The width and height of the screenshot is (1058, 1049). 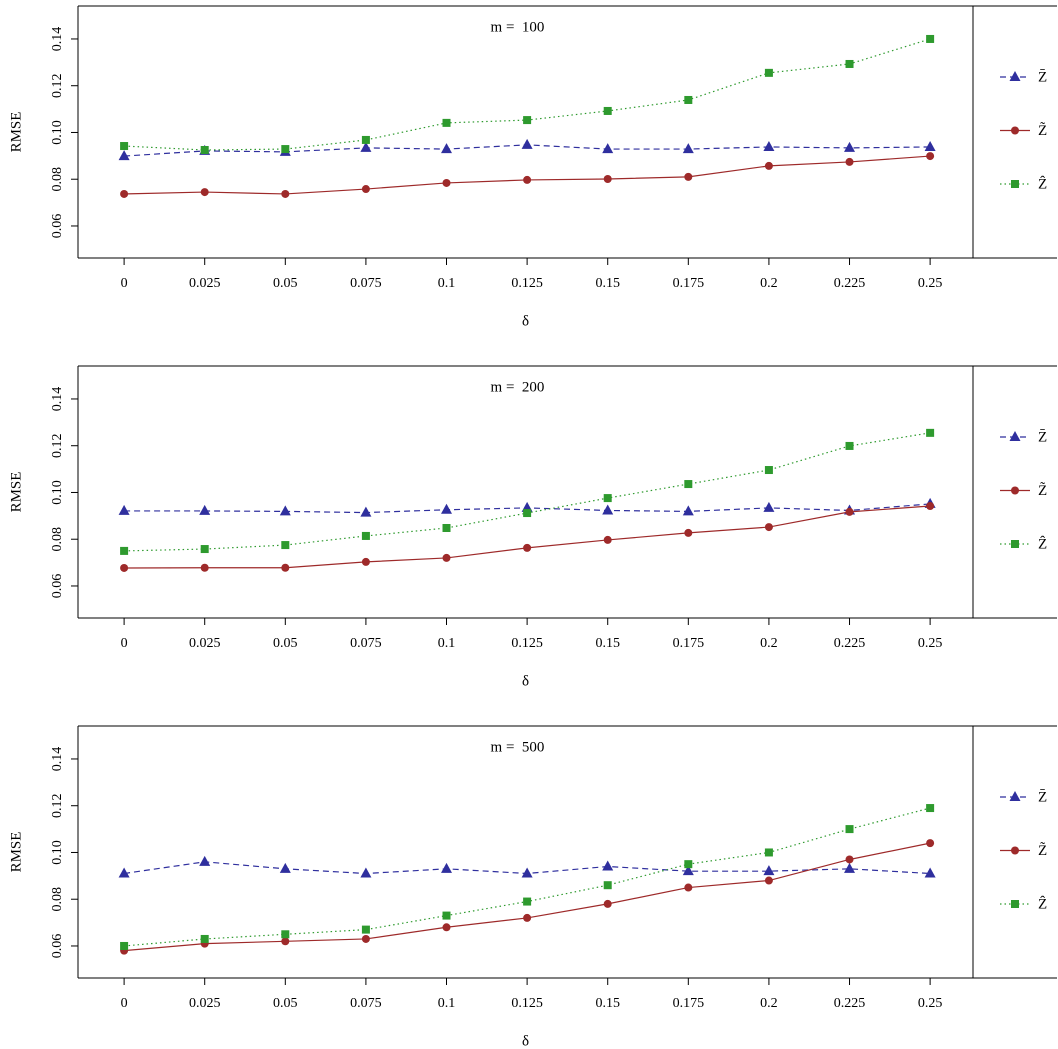 What do you see at coordinates (205, 1003) in the screenshot?
I see `x-tick-label: 0.025` at bounding box center [205, 1003].